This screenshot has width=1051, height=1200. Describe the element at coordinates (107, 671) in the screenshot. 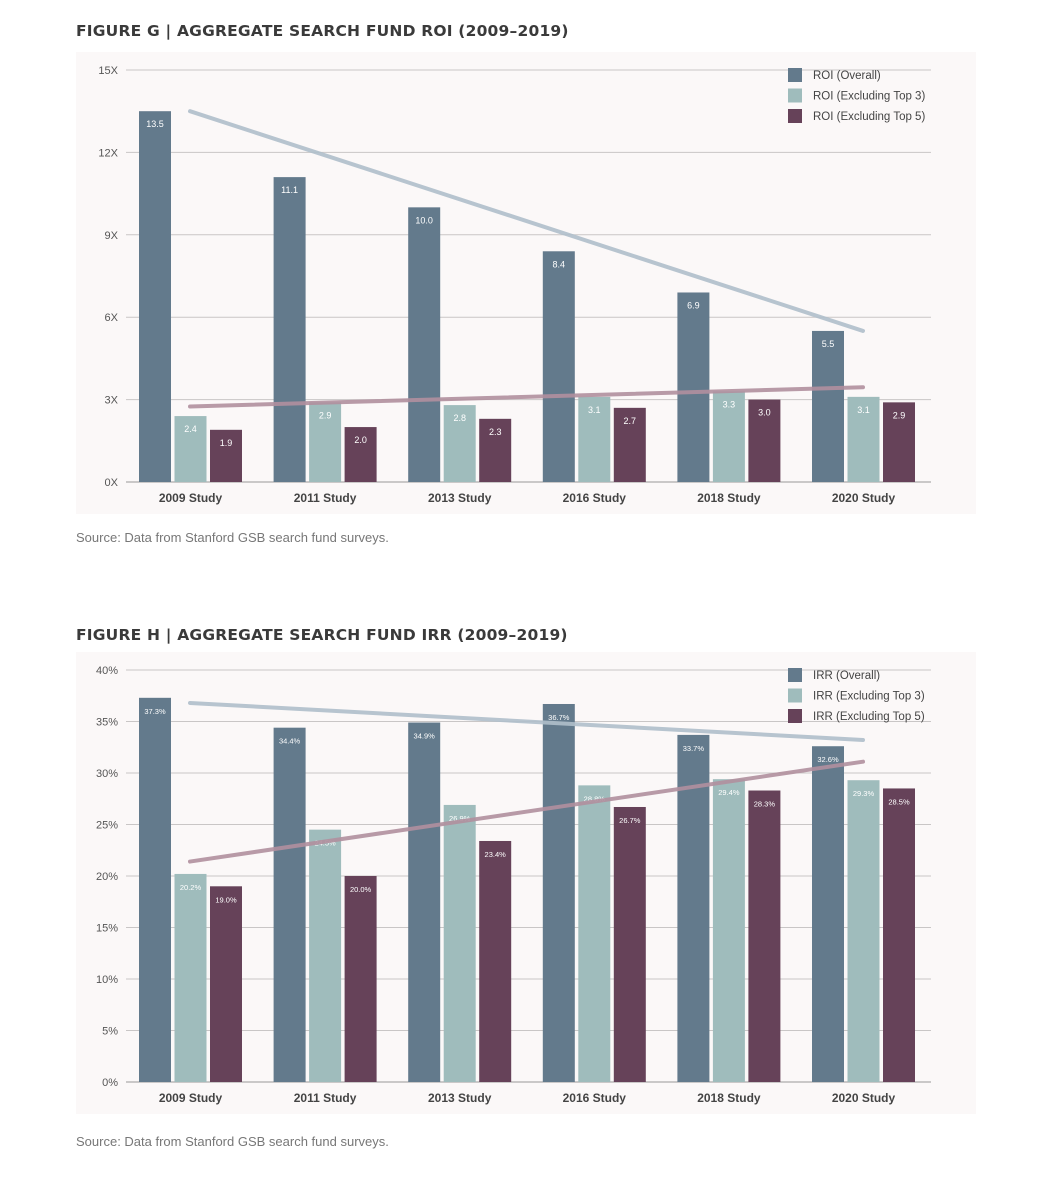

I see `irr-y-tick-label: 40%` at that location.